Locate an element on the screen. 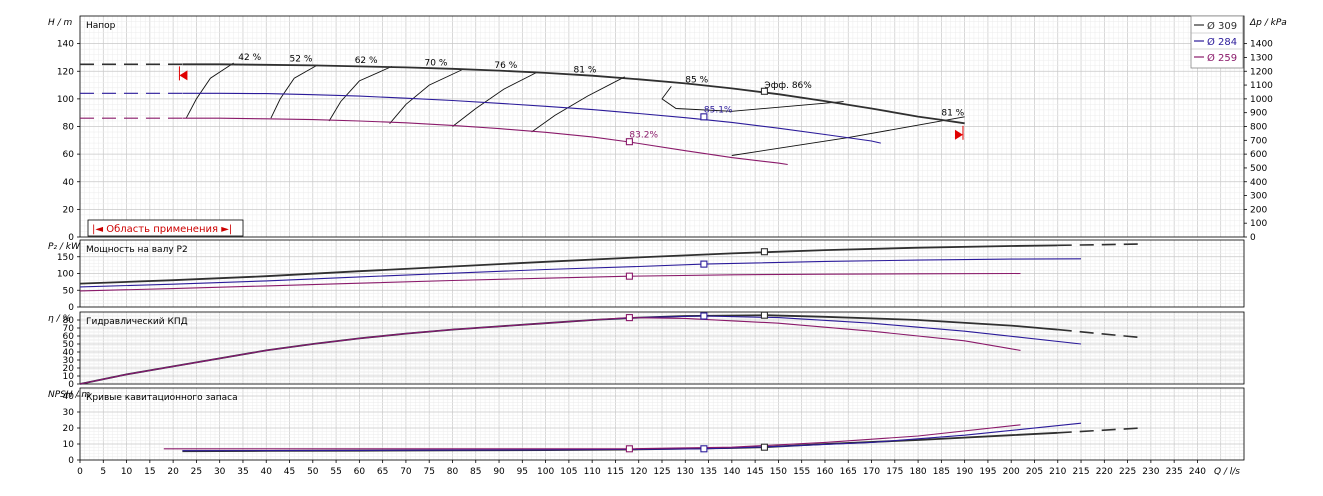 This screenshot has width=1323, height=496. efficiency-label: 85 % is located at coordinates (696, 80).